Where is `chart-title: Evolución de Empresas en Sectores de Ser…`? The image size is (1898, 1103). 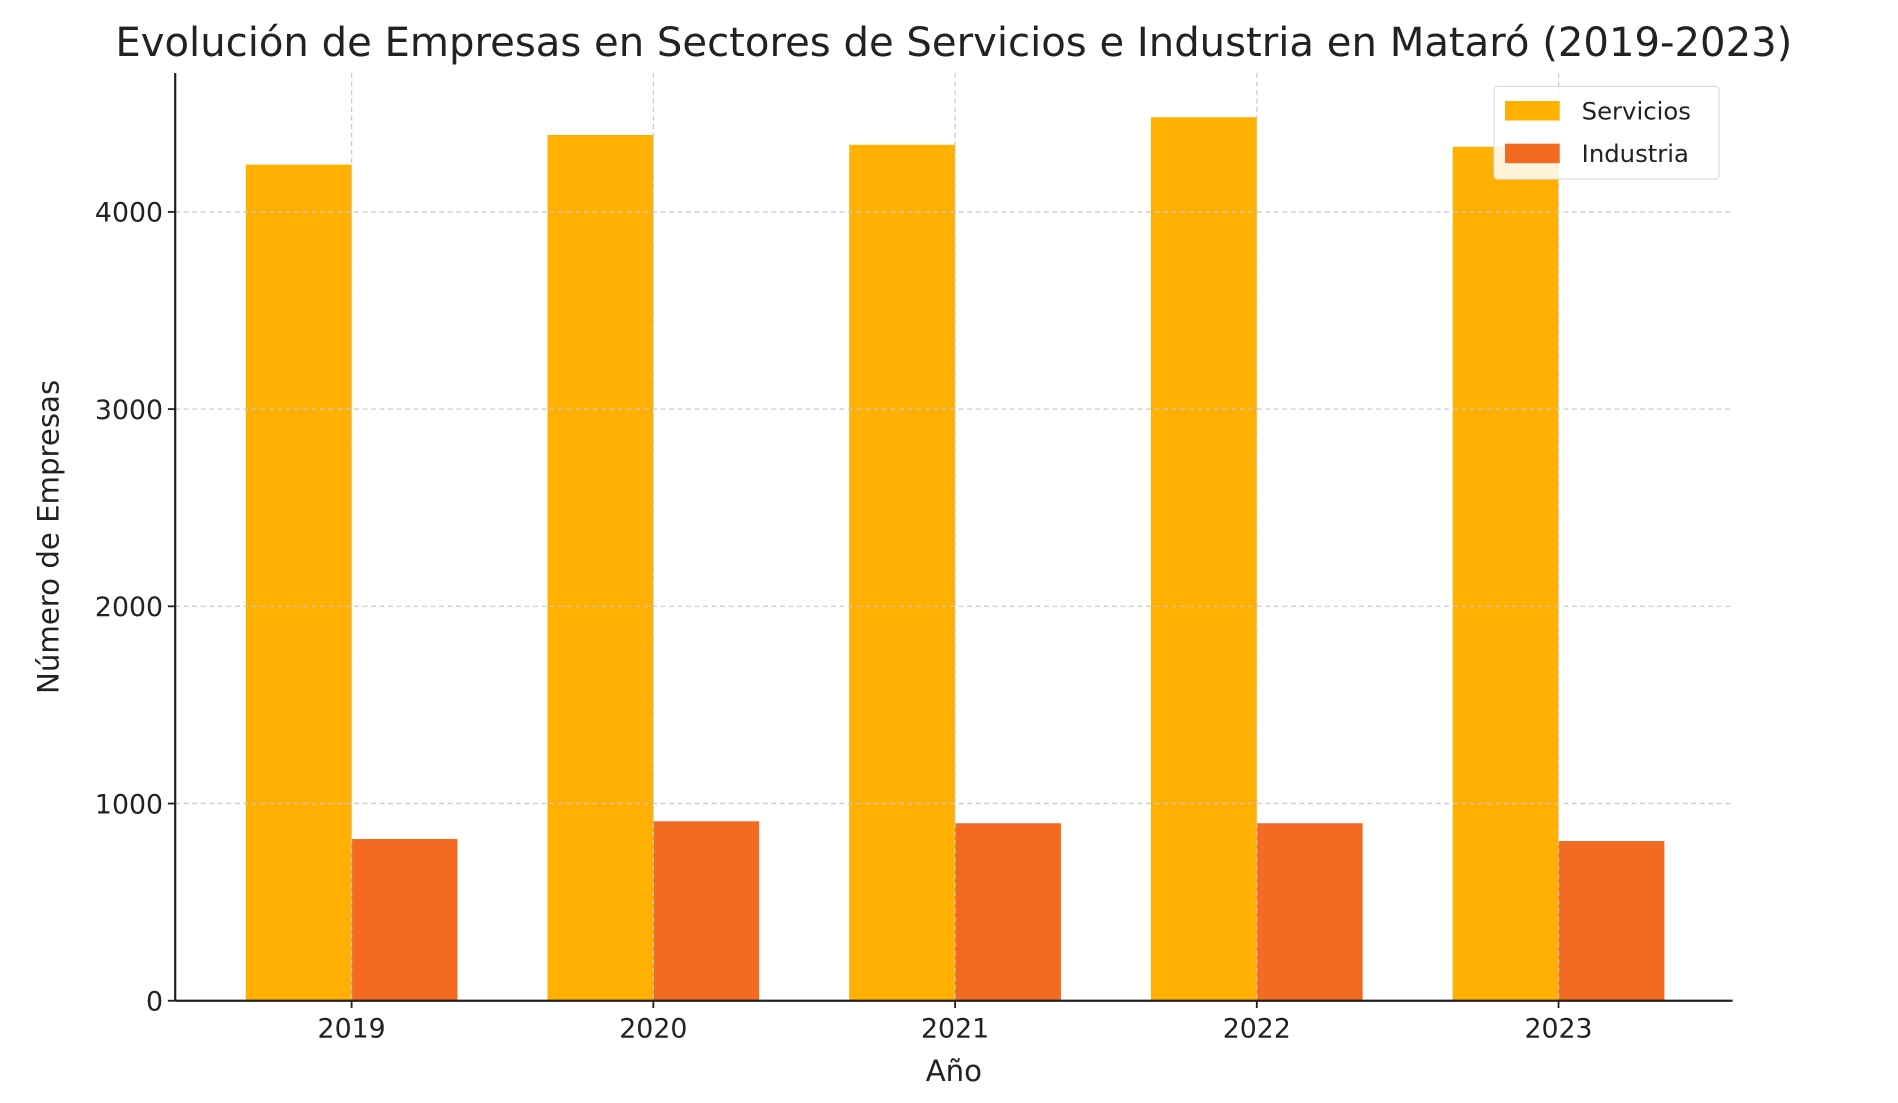 chart-title: Evolución de Empresas en Sectores de Ser… is located at coordinates (953, 43).